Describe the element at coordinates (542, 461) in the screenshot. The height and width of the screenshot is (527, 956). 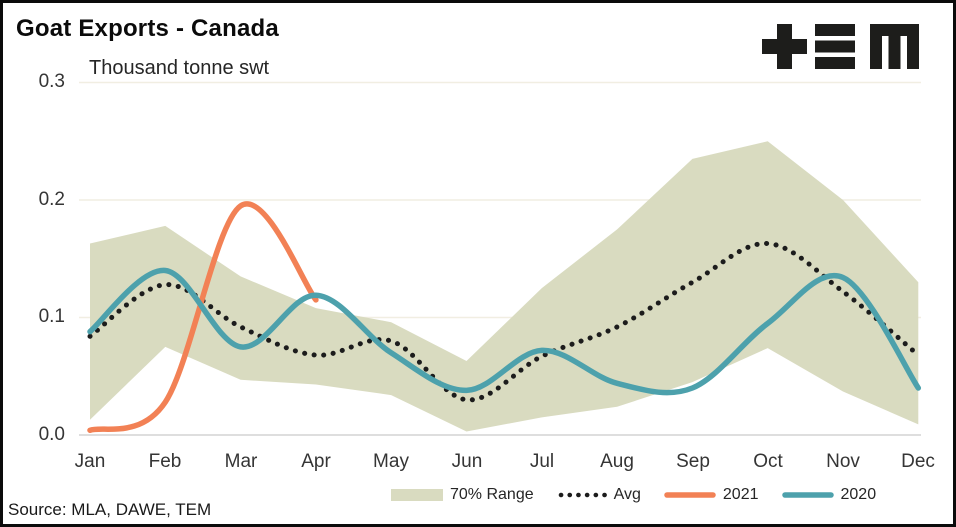
I see `x-tick-jul: Jul` at that location.